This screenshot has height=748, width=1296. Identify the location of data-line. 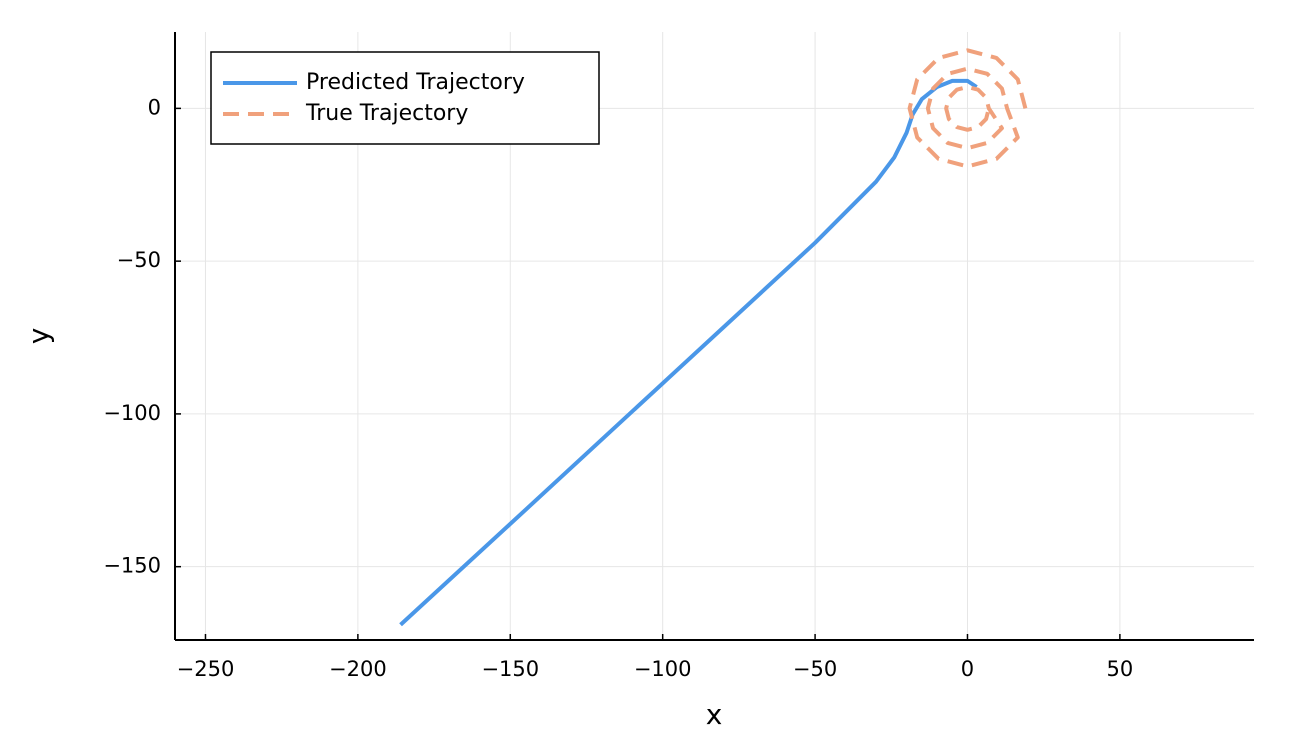
(967, 108).